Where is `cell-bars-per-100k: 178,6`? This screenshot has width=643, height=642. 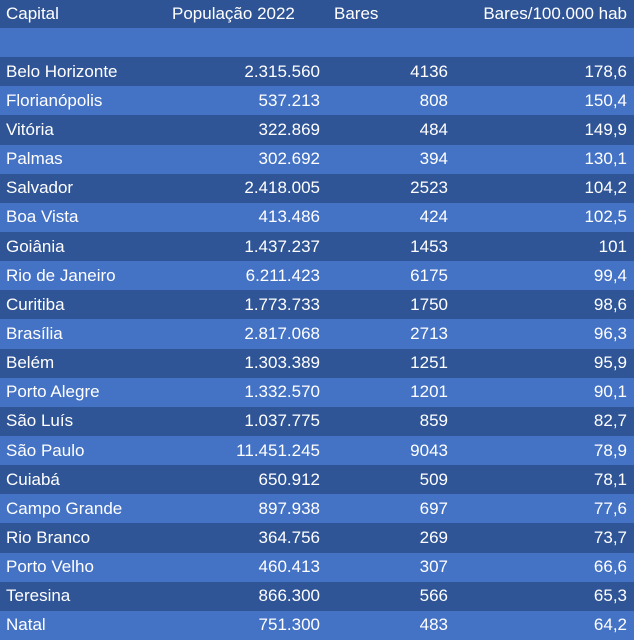
cell-bars-per-100k: 178,6 is located at coordinates (605, 71).